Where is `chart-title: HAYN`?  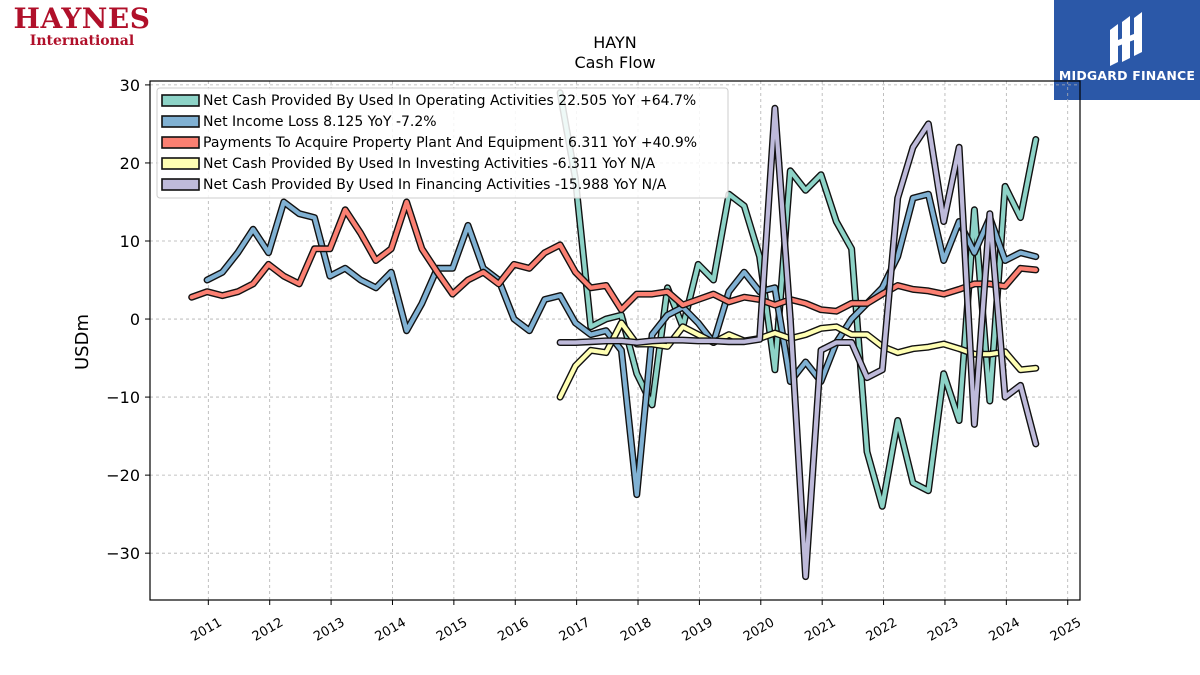 chart-title: HAYN is located at coordinates (614, 42).